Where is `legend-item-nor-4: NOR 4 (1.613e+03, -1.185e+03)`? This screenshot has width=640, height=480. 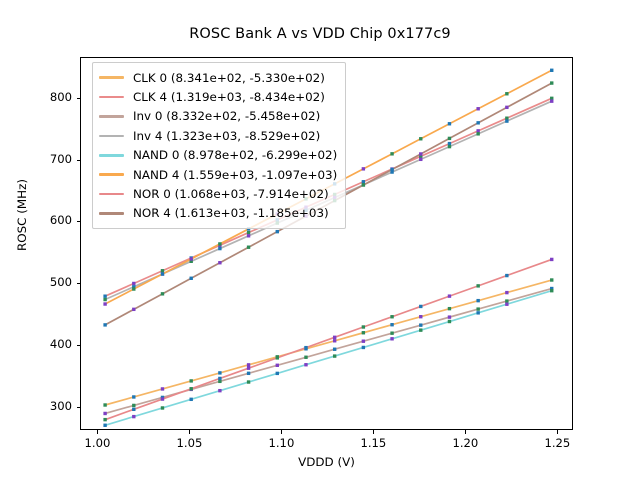 legend-item-nor-4: NOR 4 (1.613e+03, -1.185e+03) is located at coordinates (218, 213).